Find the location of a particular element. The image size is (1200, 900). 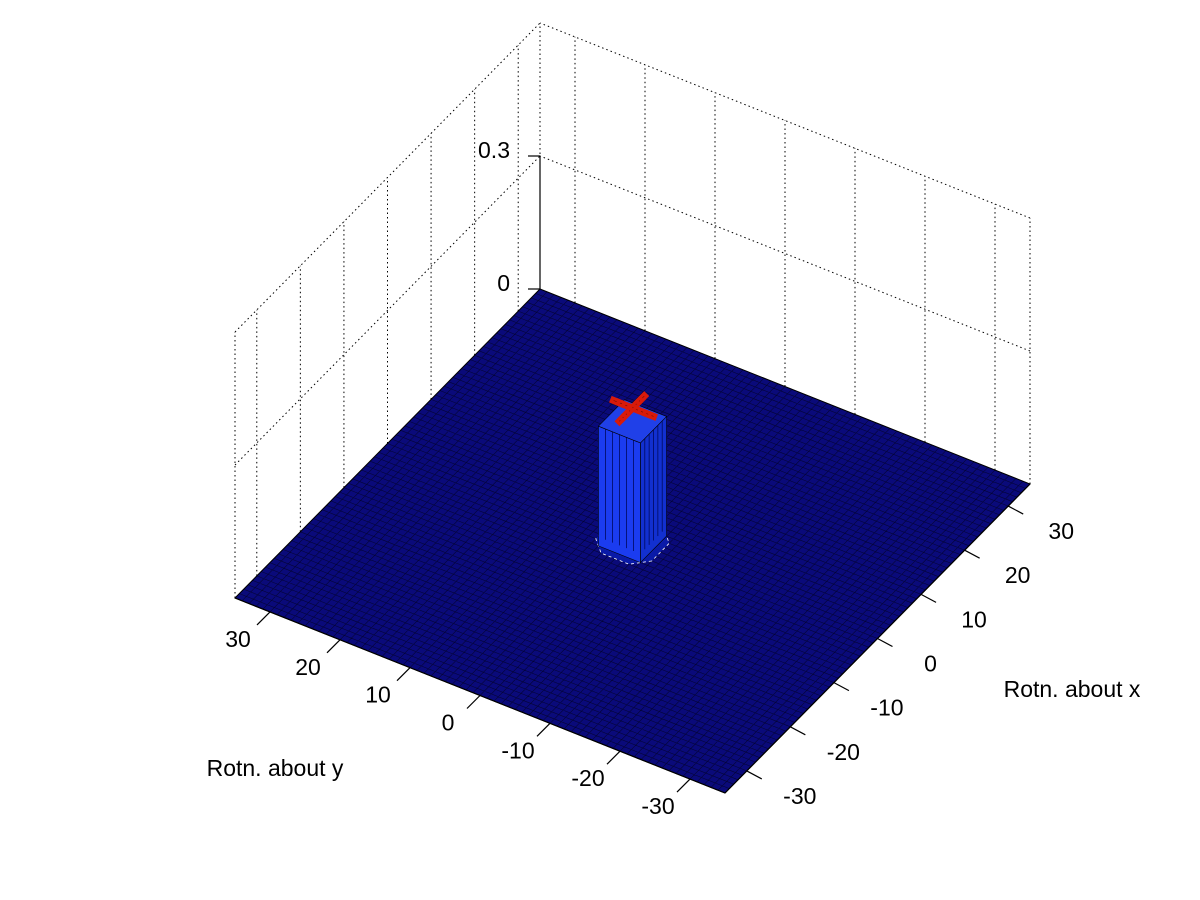

y-tick-label: 20 is located at coordinates (1018, 575).